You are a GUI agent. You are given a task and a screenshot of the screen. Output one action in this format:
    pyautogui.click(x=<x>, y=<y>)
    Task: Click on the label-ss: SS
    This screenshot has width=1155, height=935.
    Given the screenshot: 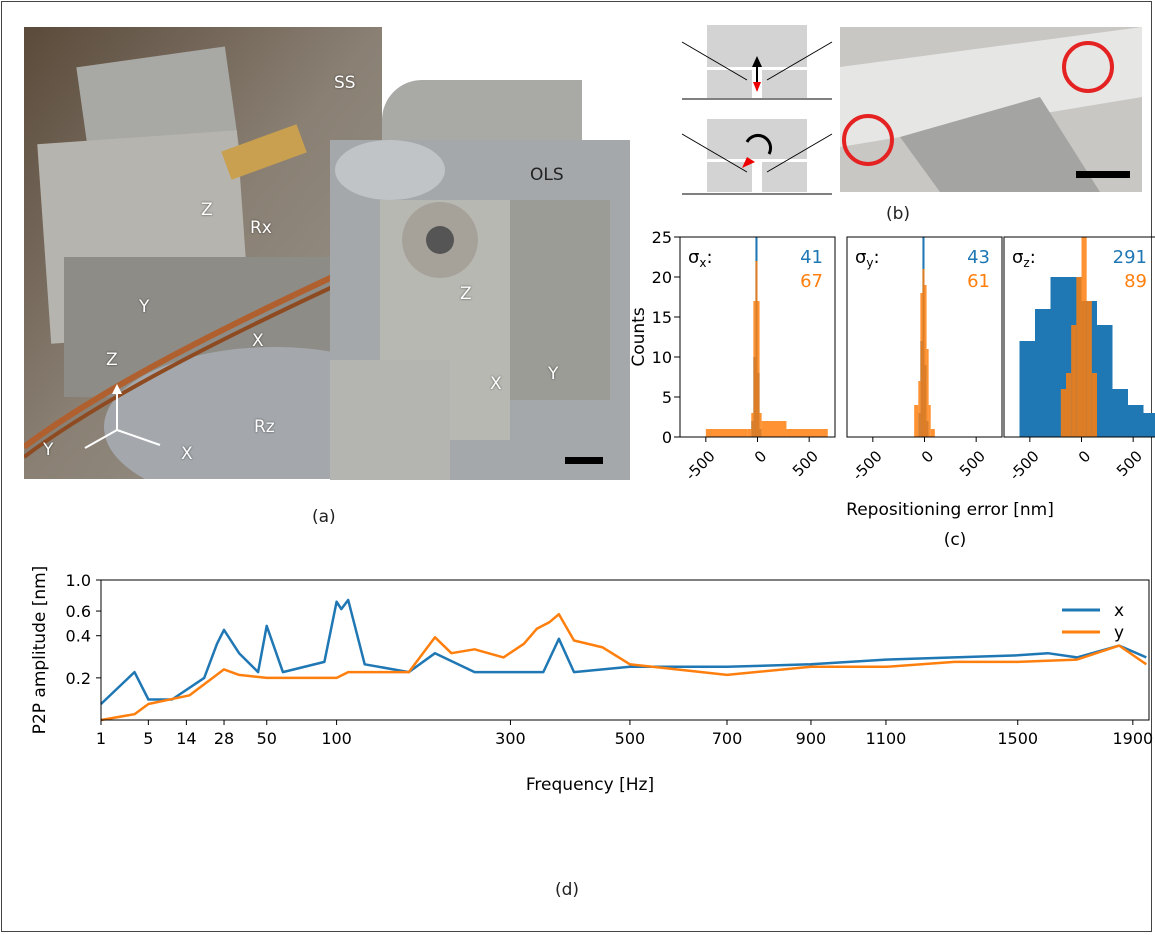 What is the action you would take?
    pyautogui.click(x=345, y=83)
    